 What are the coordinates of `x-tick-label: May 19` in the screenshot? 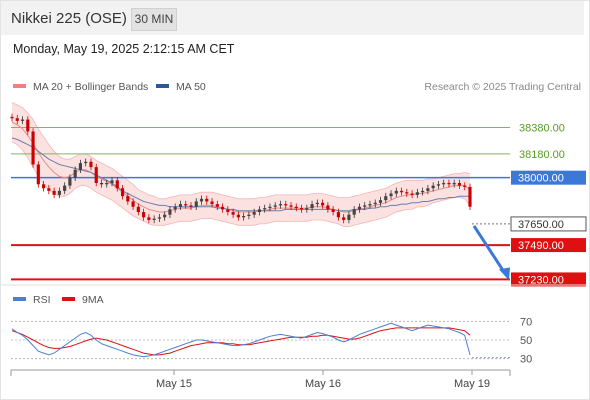 It's located at (472, 384).